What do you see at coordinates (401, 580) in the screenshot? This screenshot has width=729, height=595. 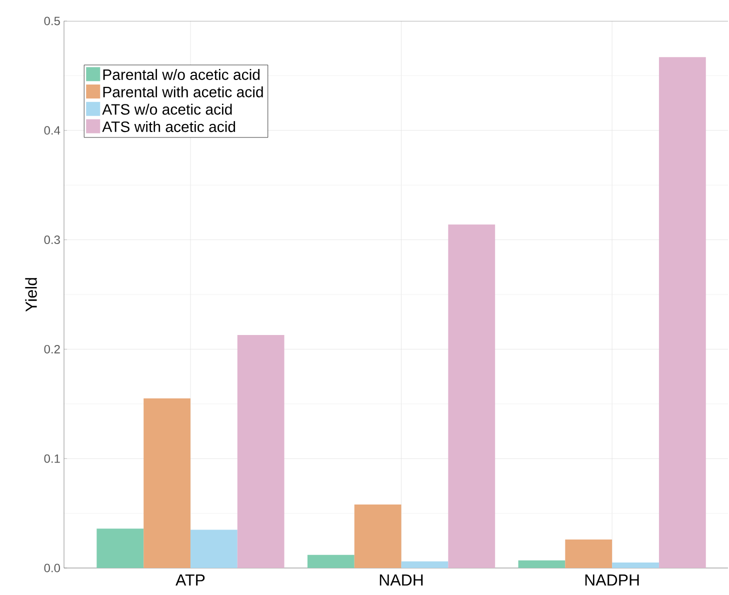 I see `x-tick-label: NADH` at bounding box center [401, 580].